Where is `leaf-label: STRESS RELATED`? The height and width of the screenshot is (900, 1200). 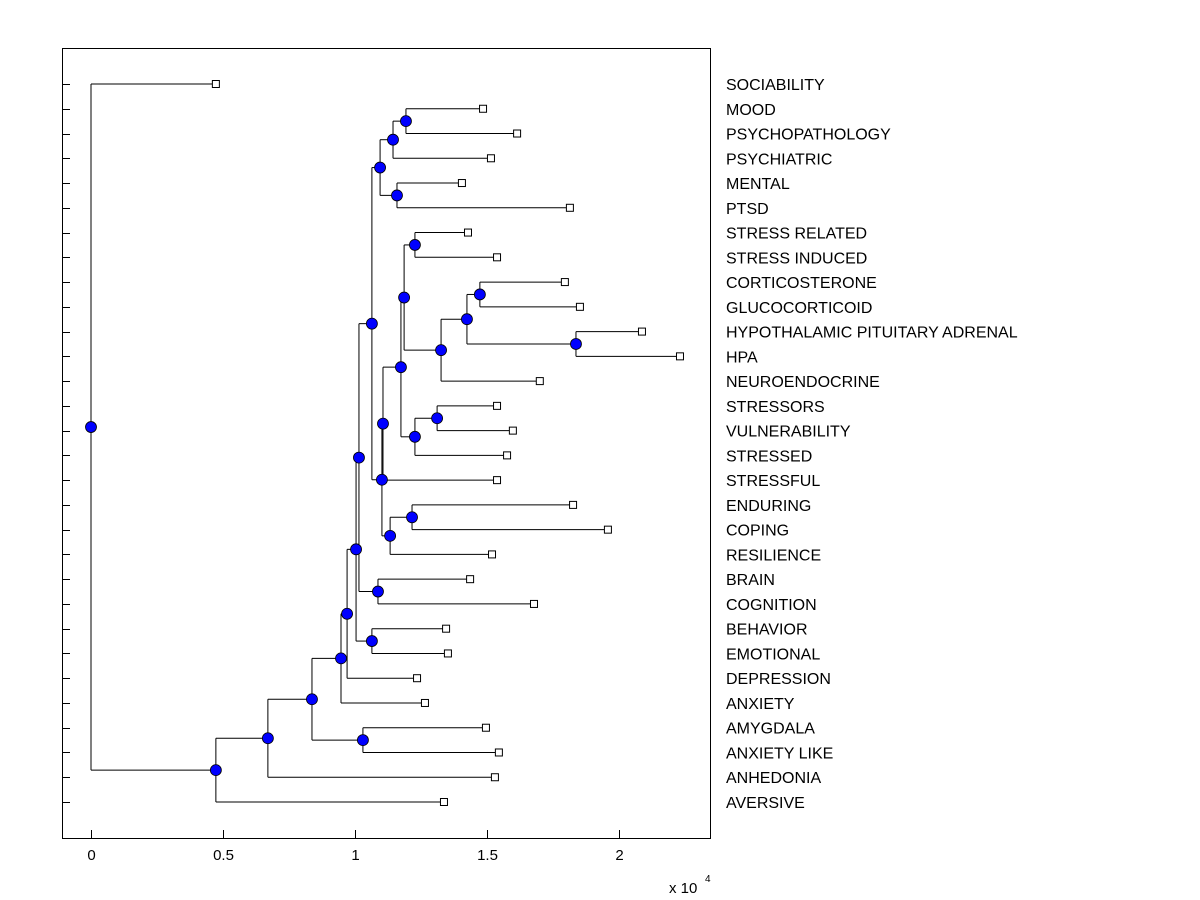 leaf-label: STRESS RELATED is located at coordinates (796, 234).